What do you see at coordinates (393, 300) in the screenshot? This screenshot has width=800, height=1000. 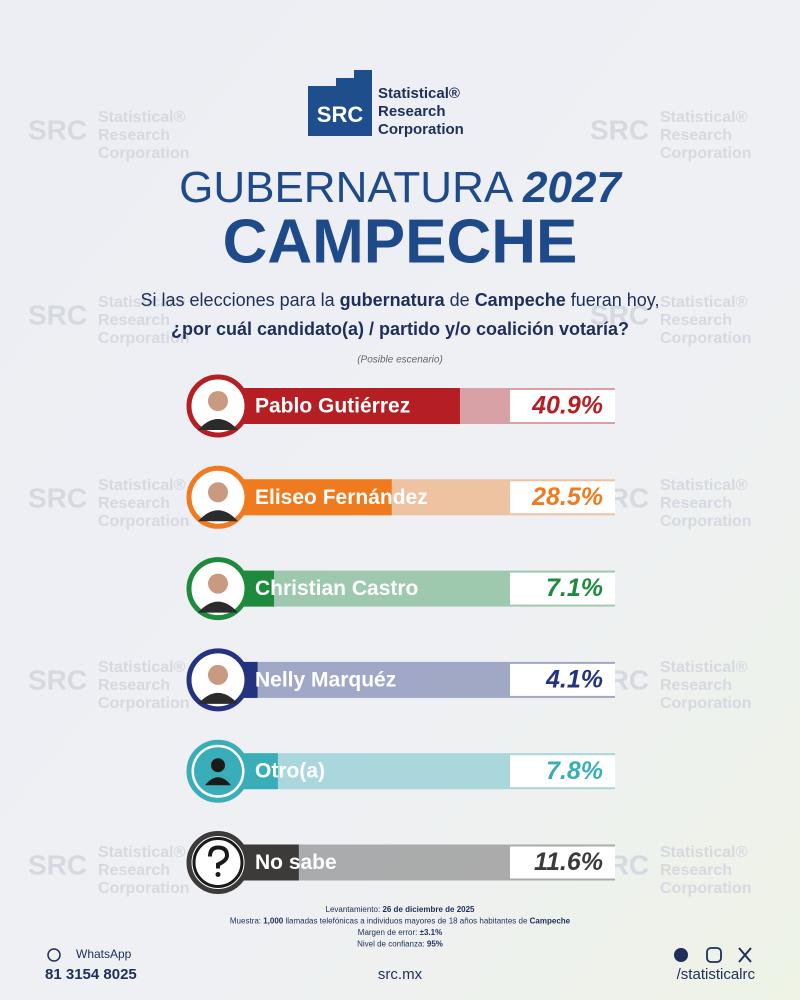 I see `q: gubernatura` at bounding box center [393, 300].